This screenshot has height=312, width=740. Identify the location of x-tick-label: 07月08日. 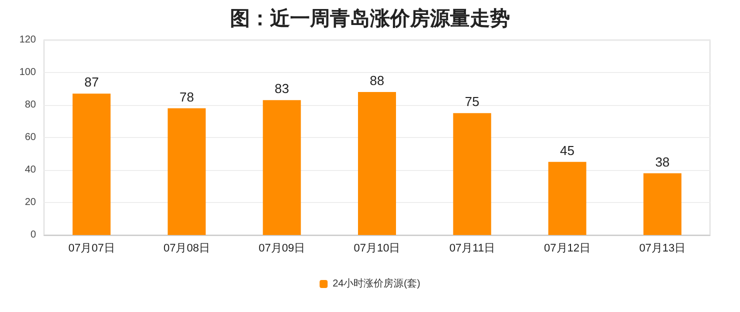
(186, 248).